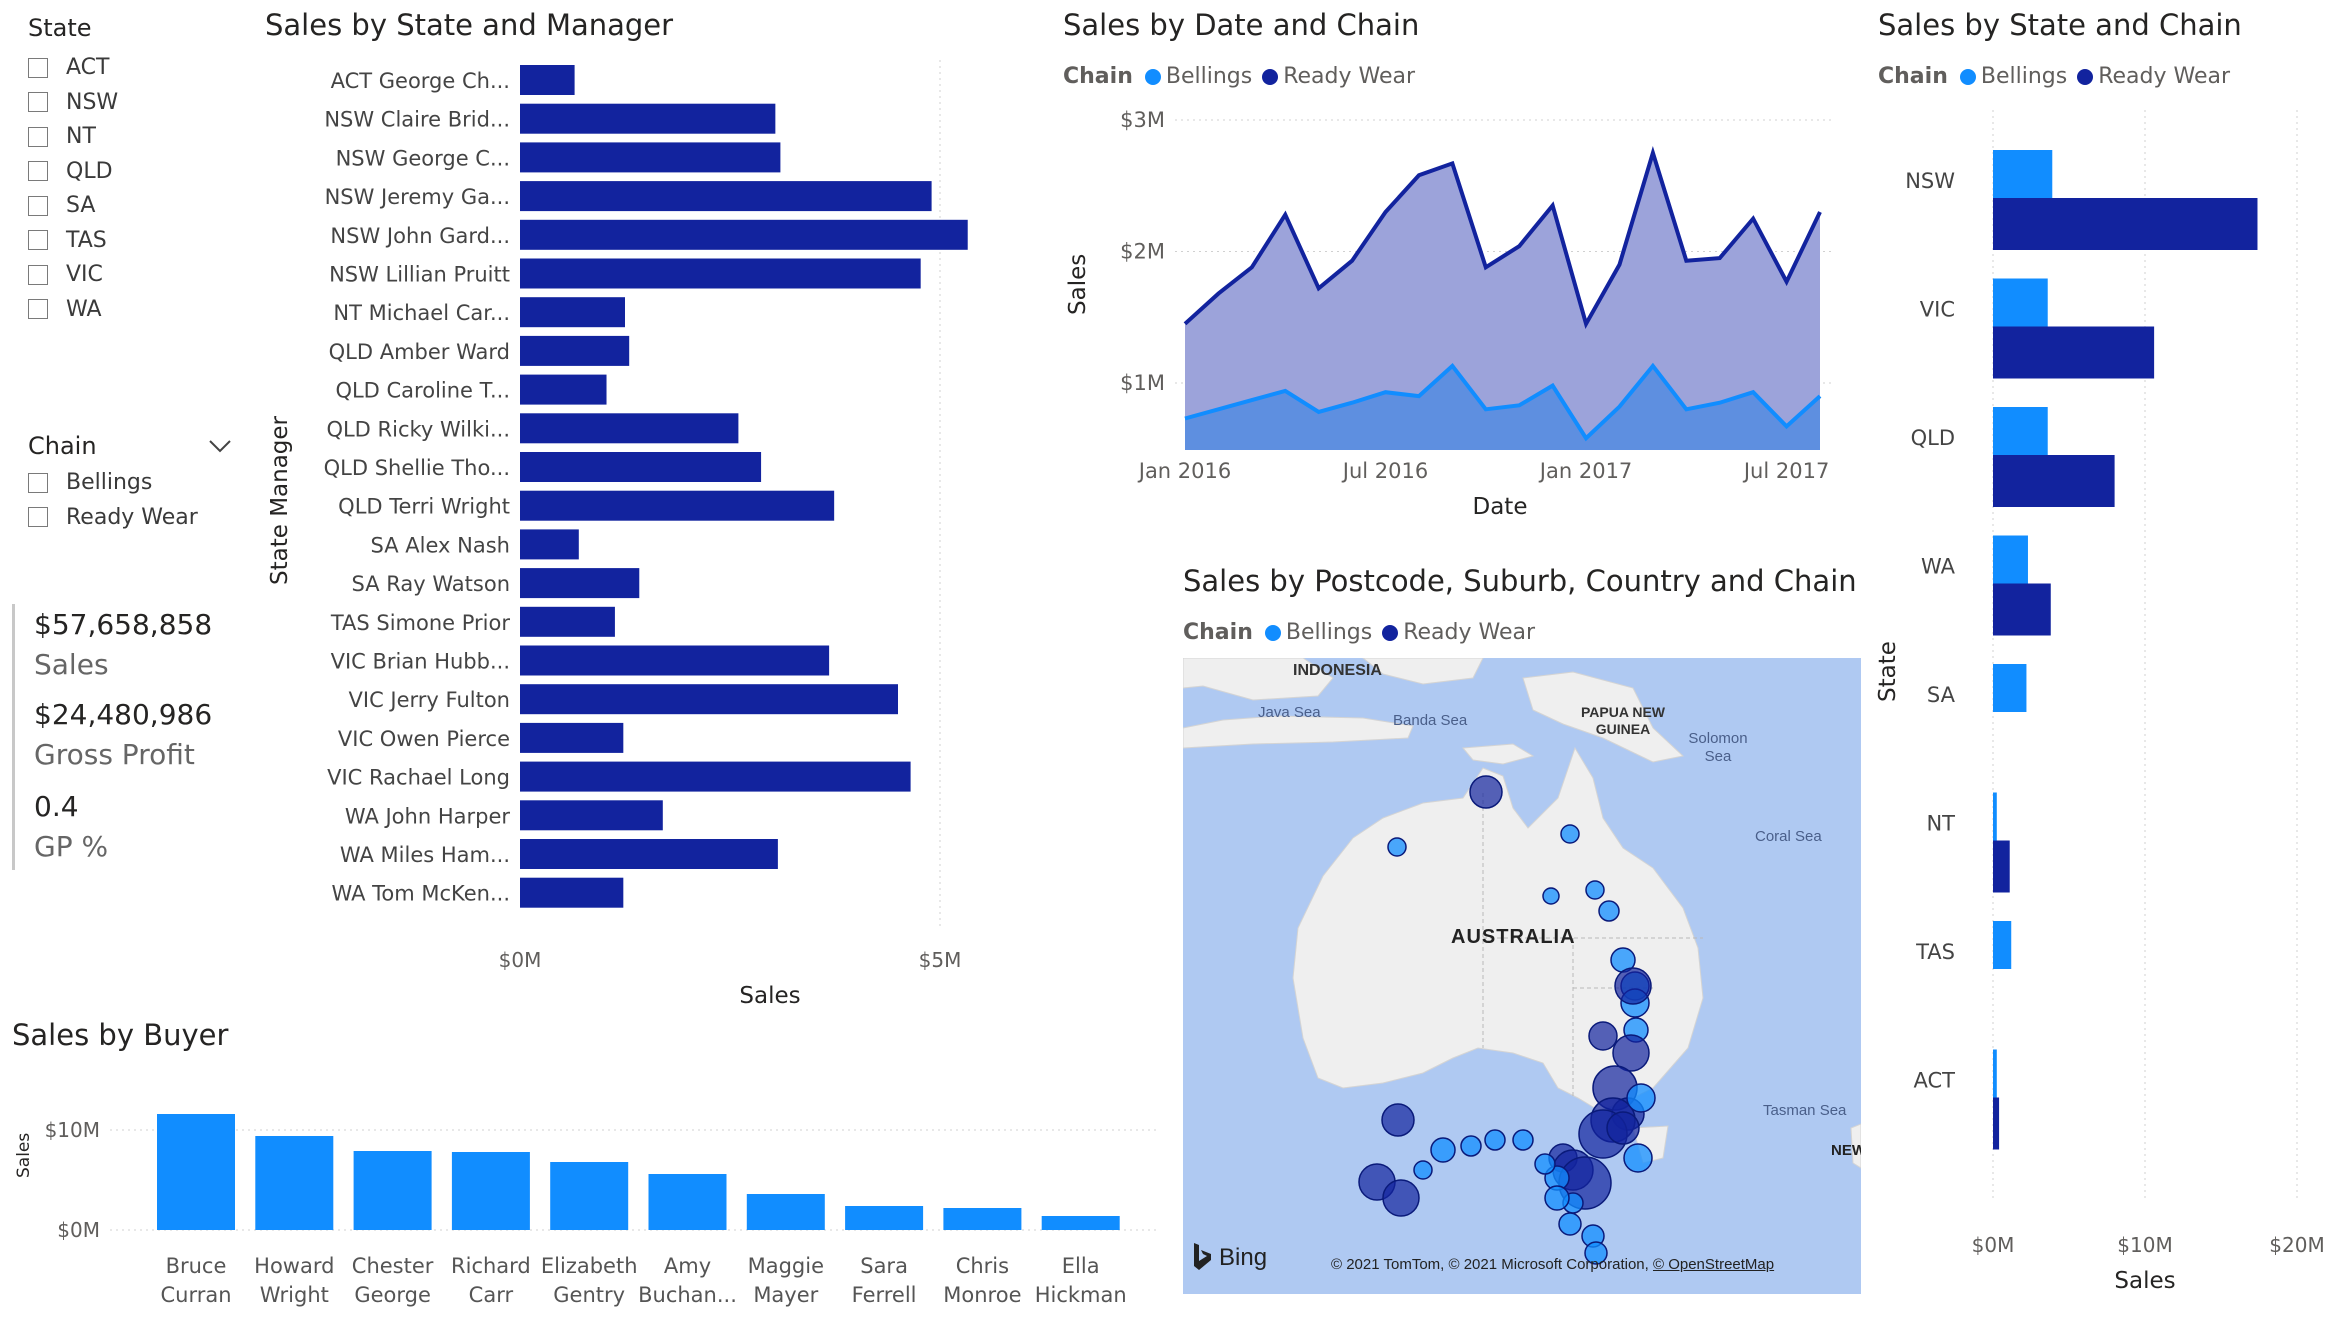 This screenshot has height=1328, width=2342. Describe the element at coordinates (1785, 471) in the screenshot. I see `x-tick-label: Jul 2017` at that location.